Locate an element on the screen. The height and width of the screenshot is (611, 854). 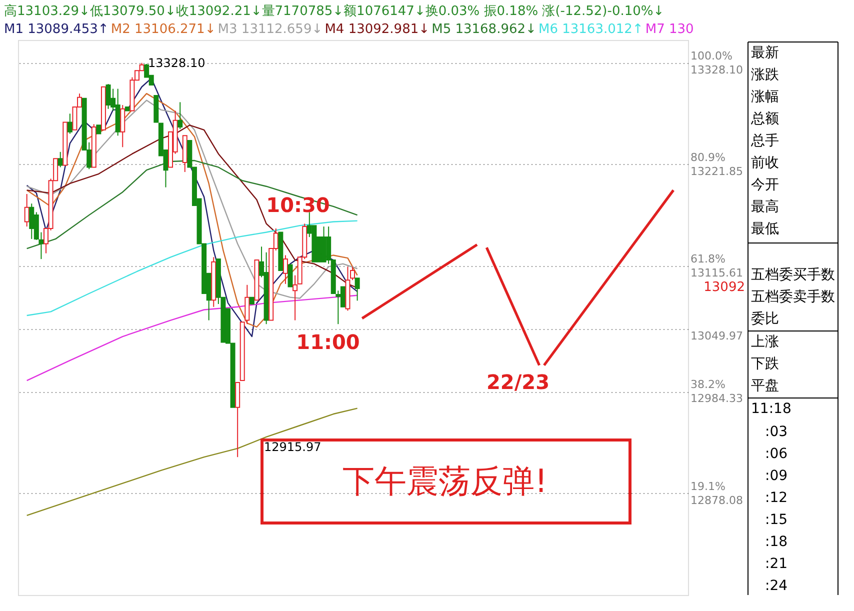
text: M7 130 is located at coordinates (669, 29).